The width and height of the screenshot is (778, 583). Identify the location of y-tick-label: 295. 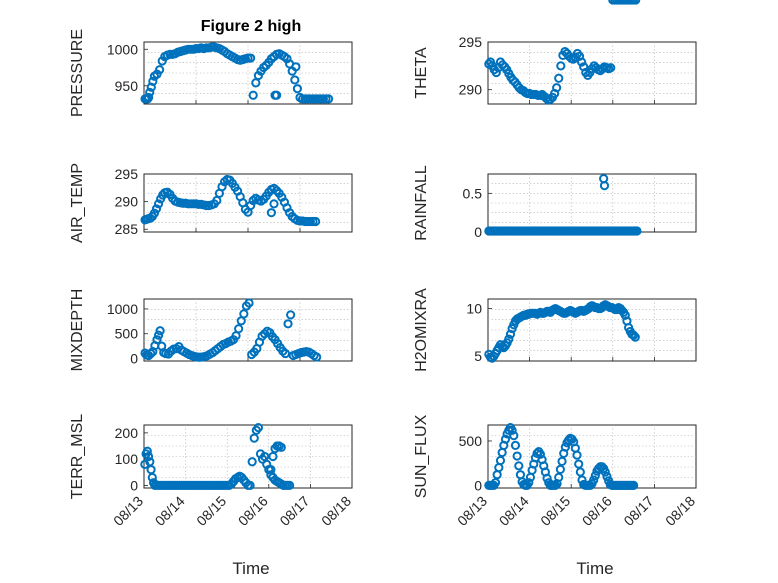
(471, 42).